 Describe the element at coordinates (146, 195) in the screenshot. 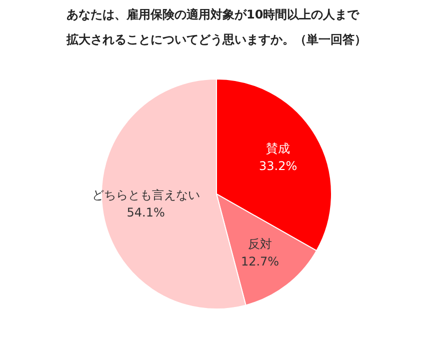

I see `slice-label: どちらとも言えない` at that location.